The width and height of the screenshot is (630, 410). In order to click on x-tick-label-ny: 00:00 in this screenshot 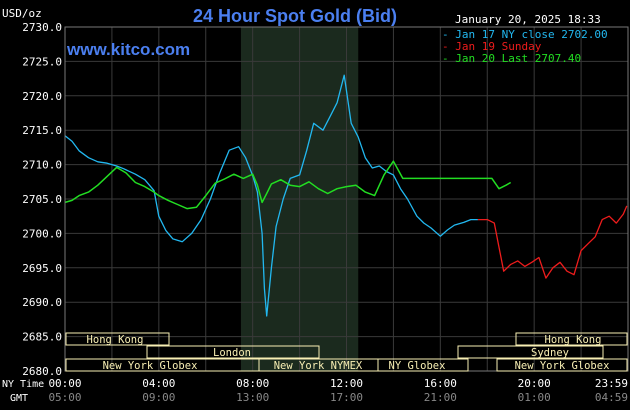, I will do `click(64, 383)`.